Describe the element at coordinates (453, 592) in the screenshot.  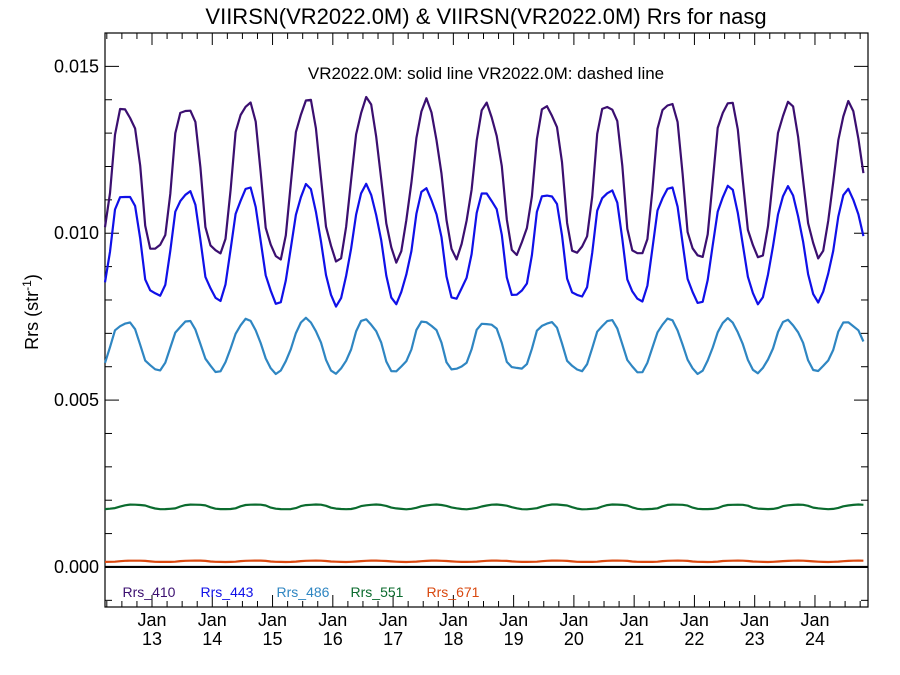
I see `legend-item: Rrs_671` at that location.